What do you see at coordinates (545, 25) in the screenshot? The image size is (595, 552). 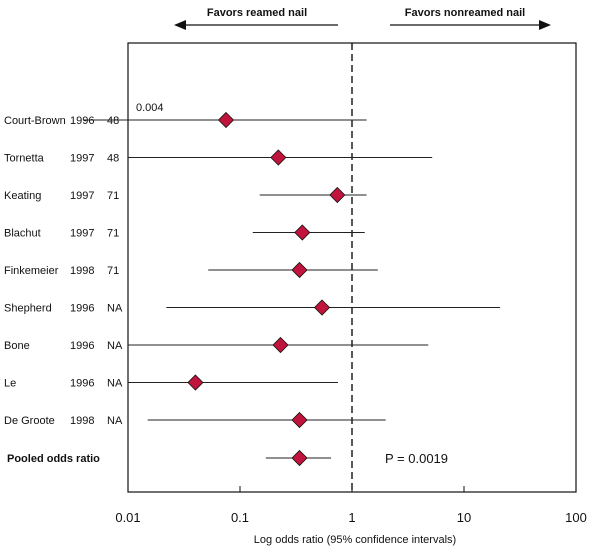 I see `arrow-right-head-icon` at bounding box center [545, 25].